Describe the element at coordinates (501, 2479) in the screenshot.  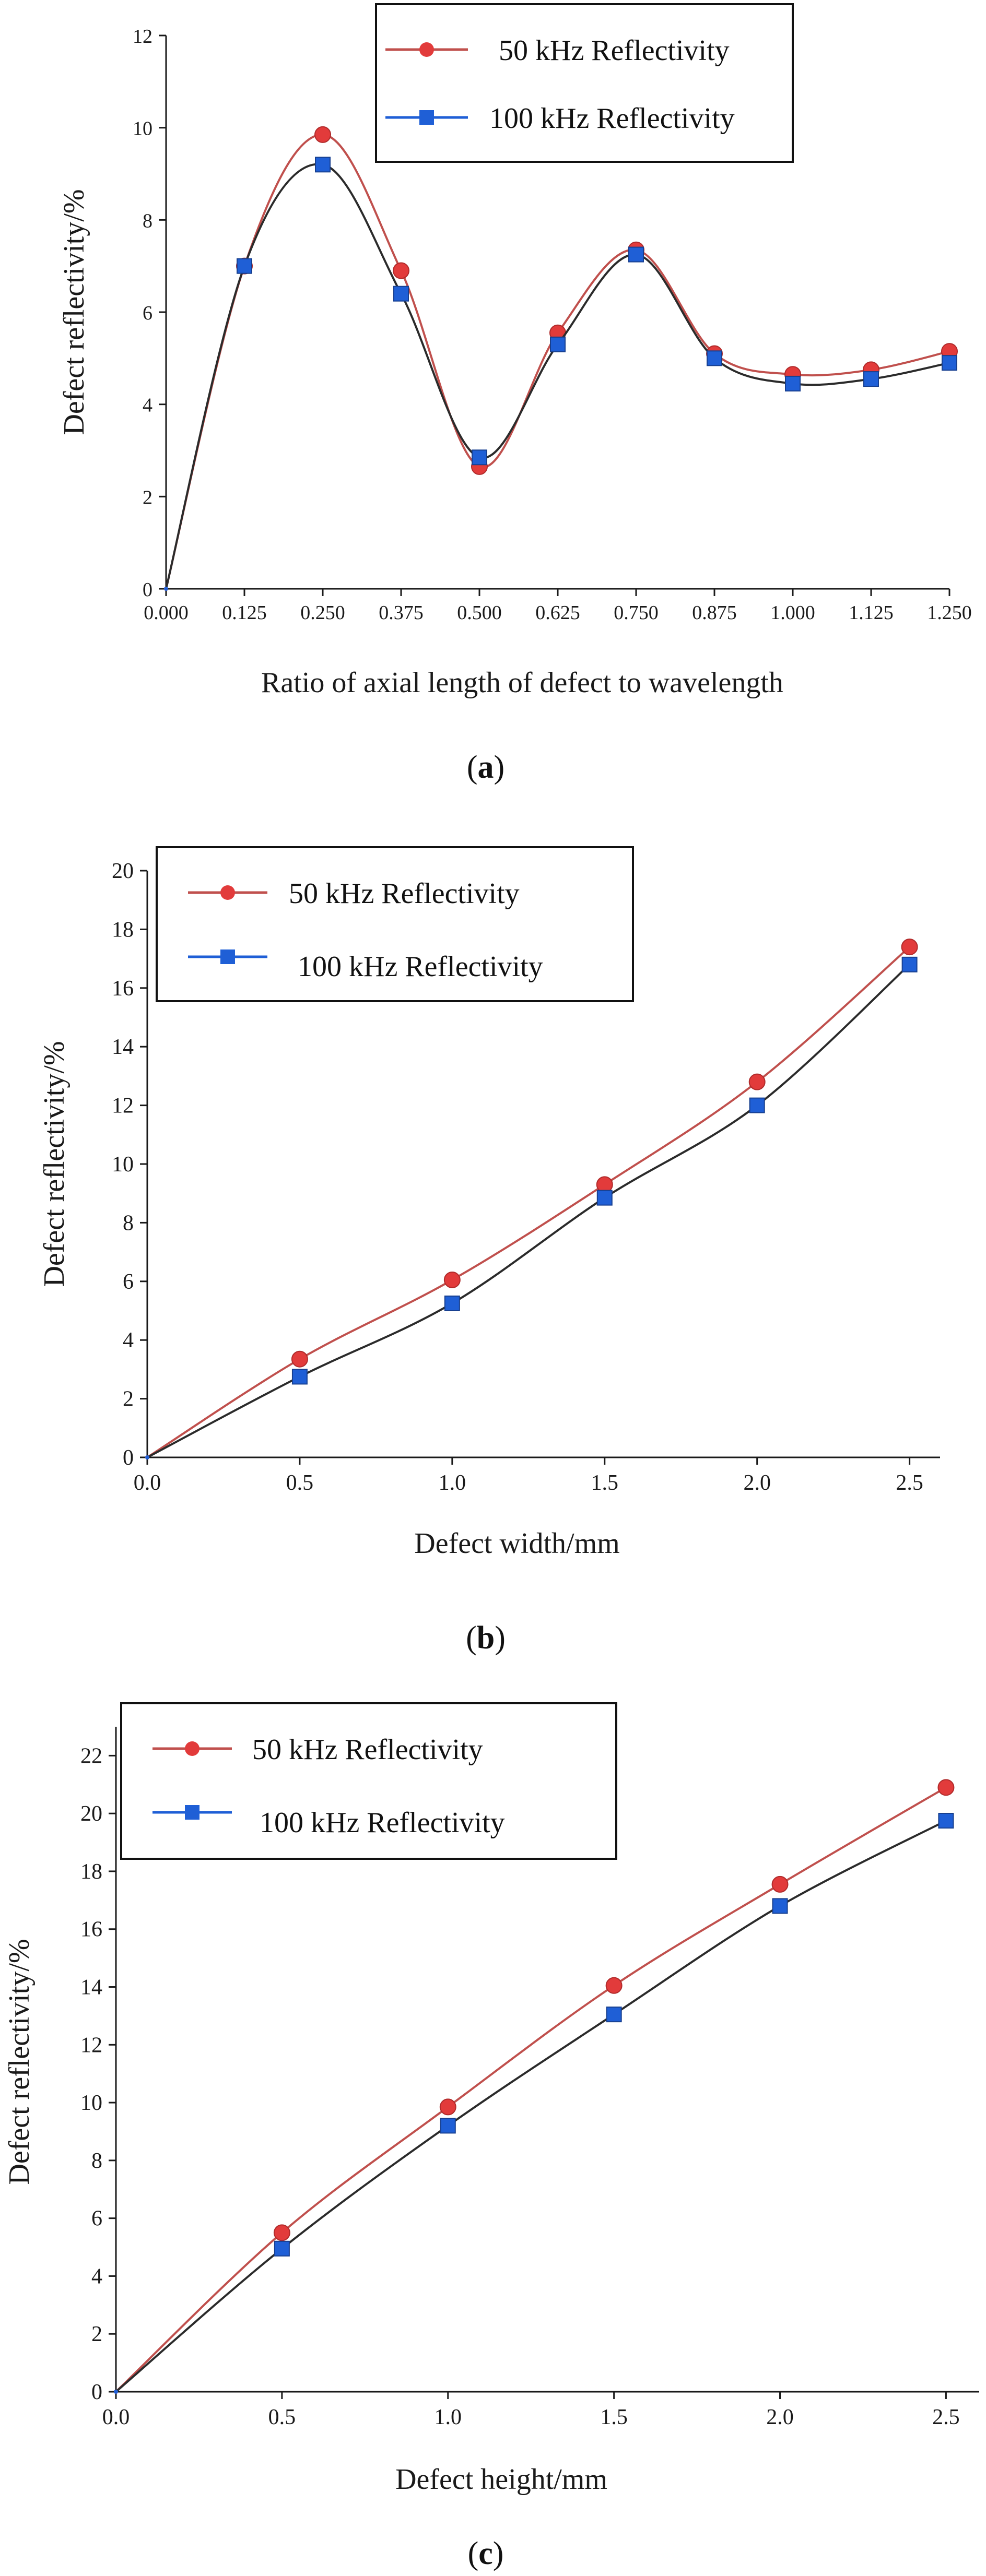
I see `panel-c-x-axis-title: Defect height/mm` at that location.